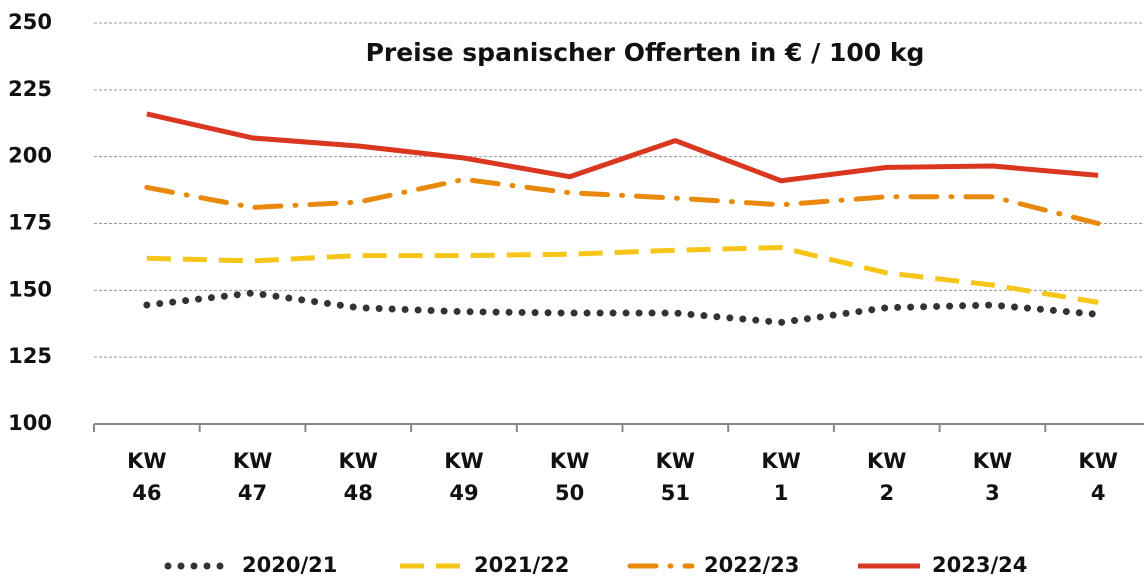 The image size is (1144, 578). What do you see at coordinates (30, 356) in the screenshot?
I see `y-tick-label: 125` at bounding box center [30, 356].